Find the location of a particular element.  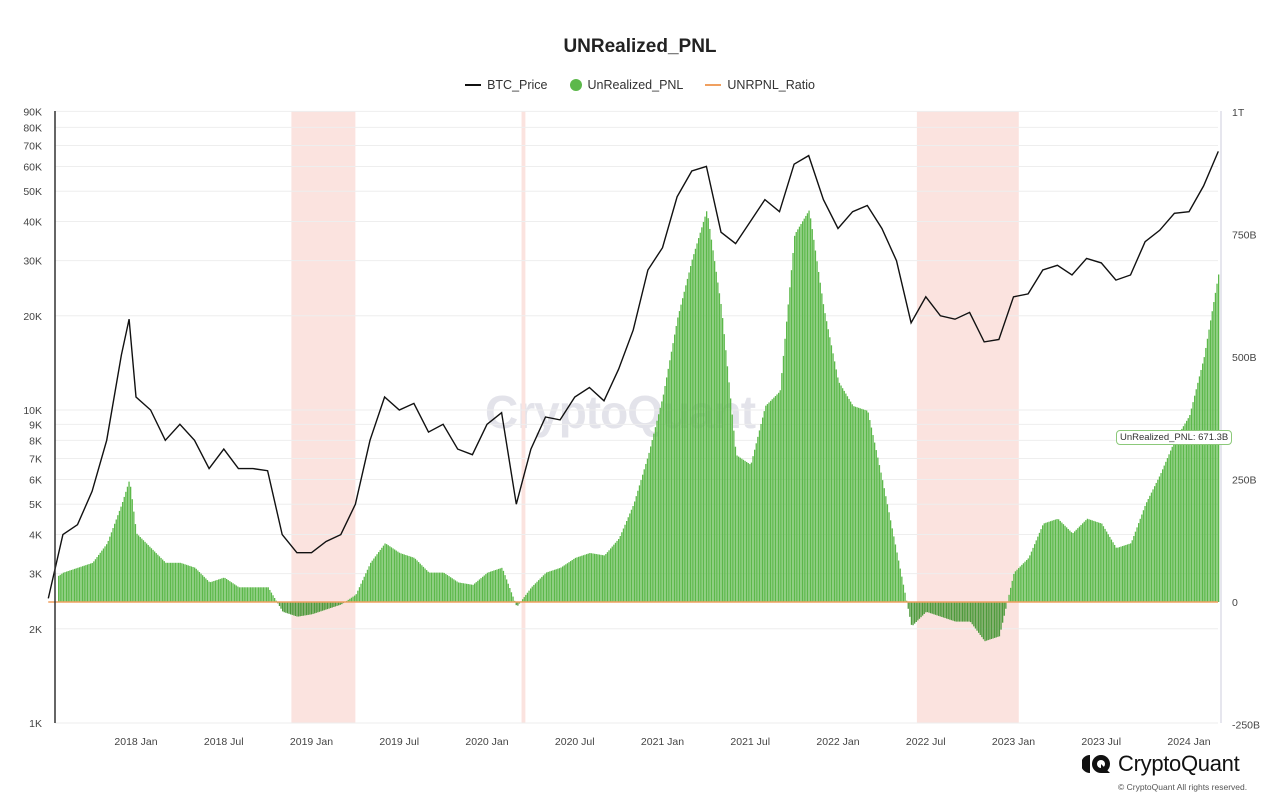

x-tick-label: 2023 Jan is located at coordinates (1013, 742).